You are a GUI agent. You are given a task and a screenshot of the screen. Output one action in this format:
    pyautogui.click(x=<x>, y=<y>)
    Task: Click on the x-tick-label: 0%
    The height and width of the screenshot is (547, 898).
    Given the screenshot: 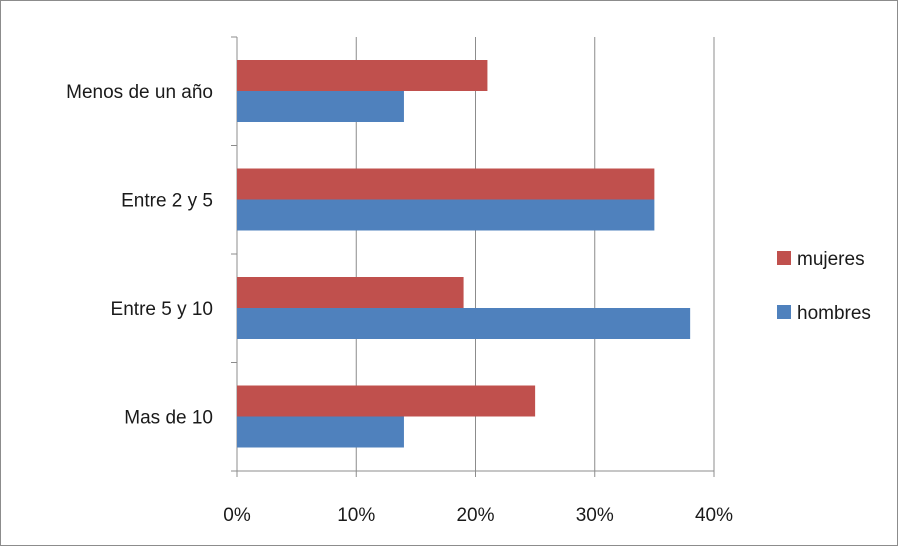 What is the action you would take?
    pyautogui.click(x=237, y=515)
    